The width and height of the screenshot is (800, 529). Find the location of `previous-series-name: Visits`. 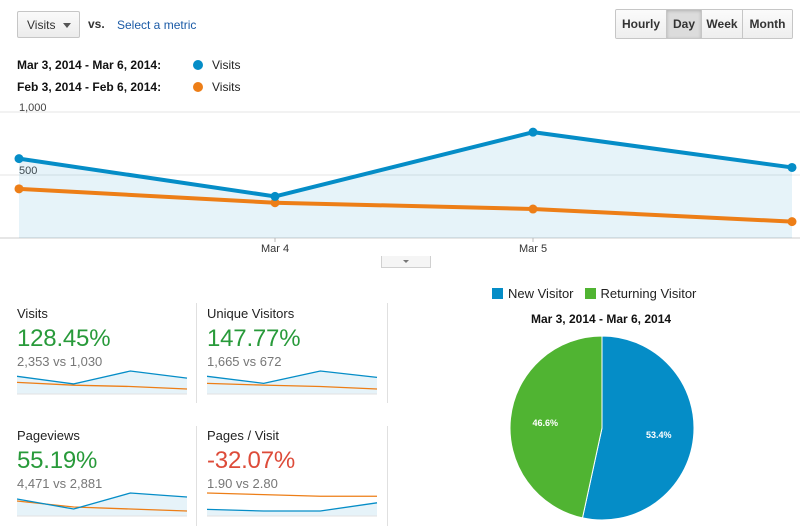

previous-series-name: Visits is located at coordinates (226, 87).